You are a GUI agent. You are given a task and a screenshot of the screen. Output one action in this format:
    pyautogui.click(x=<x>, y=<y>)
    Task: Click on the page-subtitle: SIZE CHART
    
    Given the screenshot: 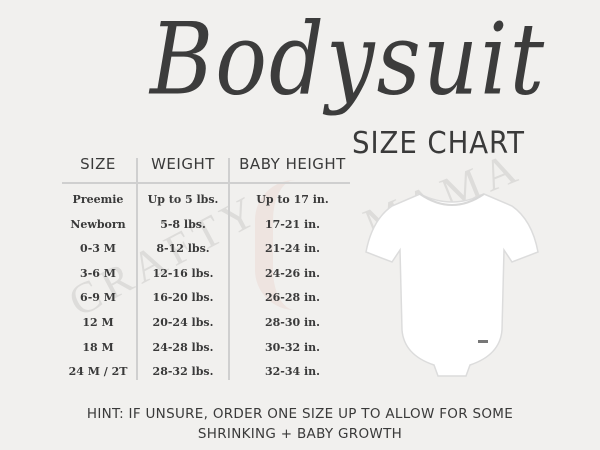 What is the action you would take?
    pyautogui.click(x=438, y=143)
    